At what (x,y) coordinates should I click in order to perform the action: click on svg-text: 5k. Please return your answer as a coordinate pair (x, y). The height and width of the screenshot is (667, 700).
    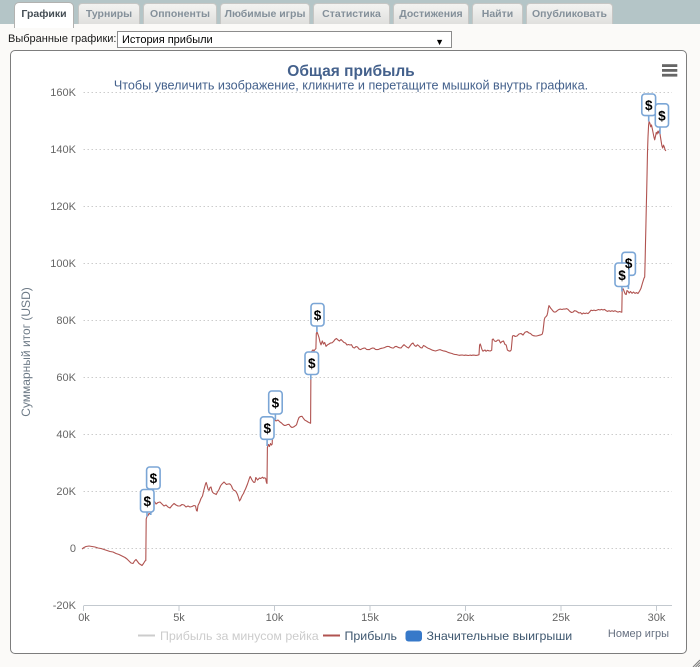
    Looking at the image, I should click on (179, 618).